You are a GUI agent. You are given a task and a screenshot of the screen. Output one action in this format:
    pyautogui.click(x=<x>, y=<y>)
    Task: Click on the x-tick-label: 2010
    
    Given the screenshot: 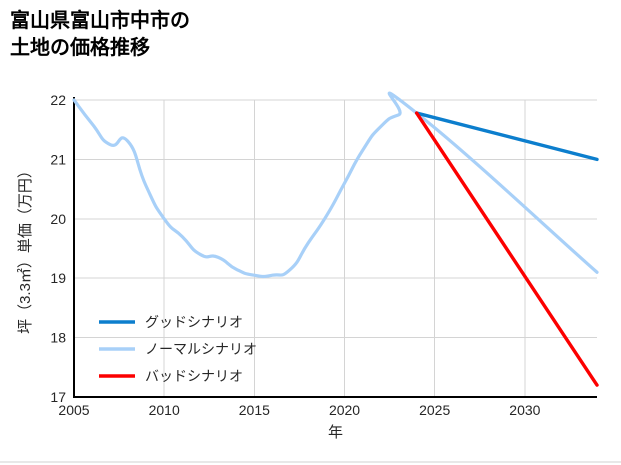 What is the action you would take?
    pyautogui.click(x=164, y=410)
    